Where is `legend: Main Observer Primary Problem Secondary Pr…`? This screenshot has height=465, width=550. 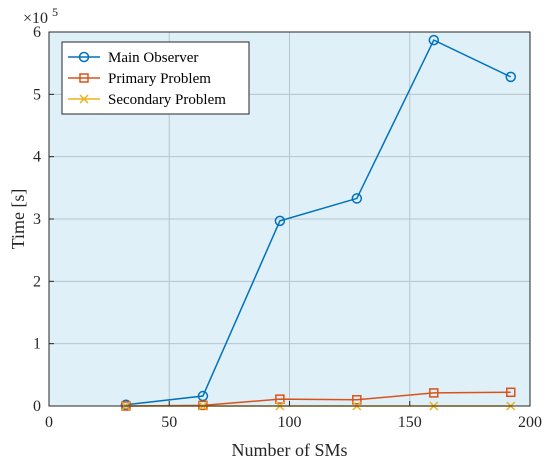
legend: Main Observer Primary Problem Secondary Pr… is located at coordinates (155, 78).